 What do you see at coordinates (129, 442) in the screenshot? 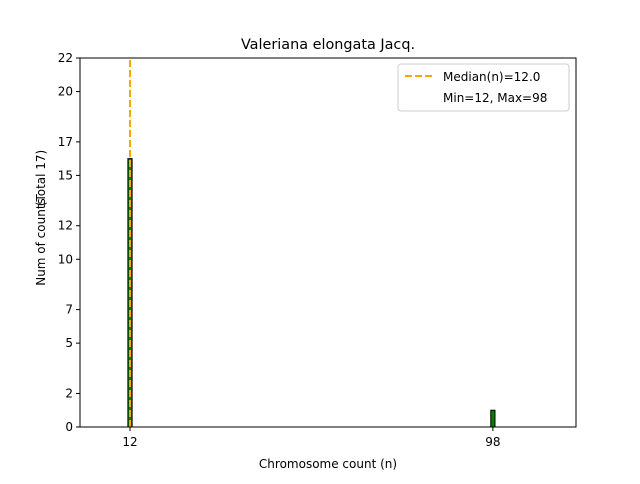
I see `x-tick-label: 12` at bounding box center [129, 442].